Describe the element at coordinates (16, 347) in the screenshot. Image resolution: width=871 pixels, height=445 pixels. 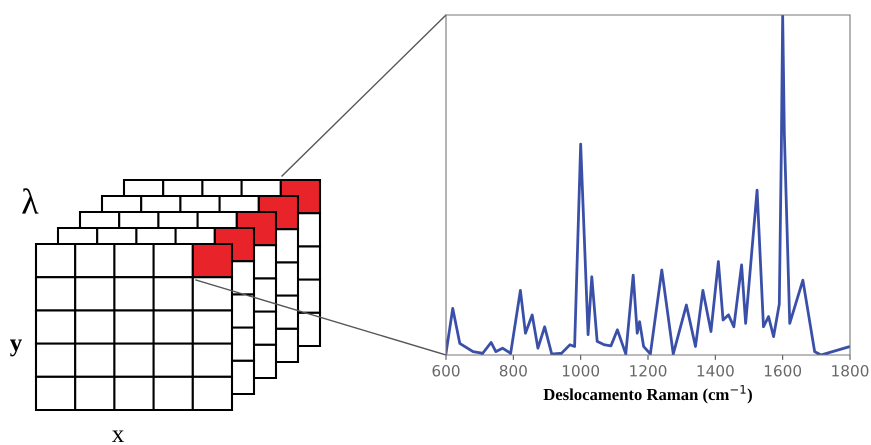
I see `text: y` at that location.